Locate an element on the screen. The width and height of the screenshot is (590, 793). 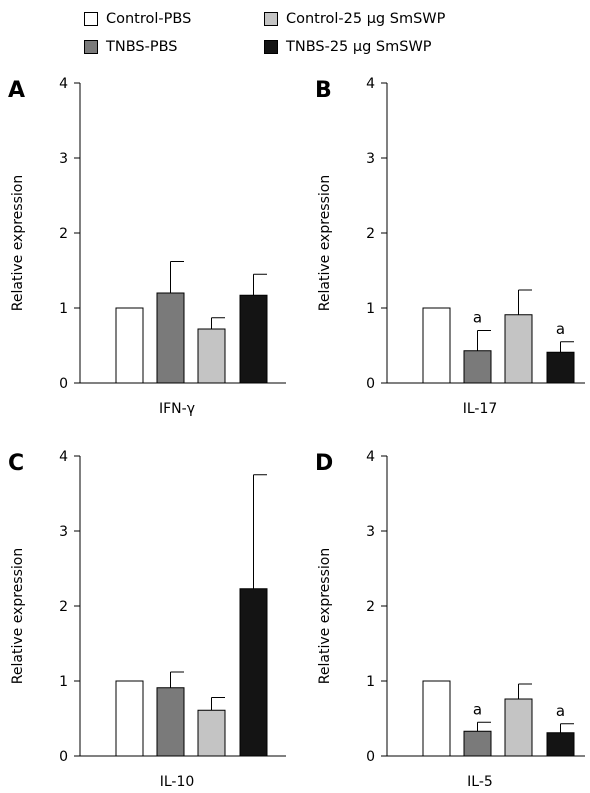
panel-letter: D is located at coordinates (324, 463).